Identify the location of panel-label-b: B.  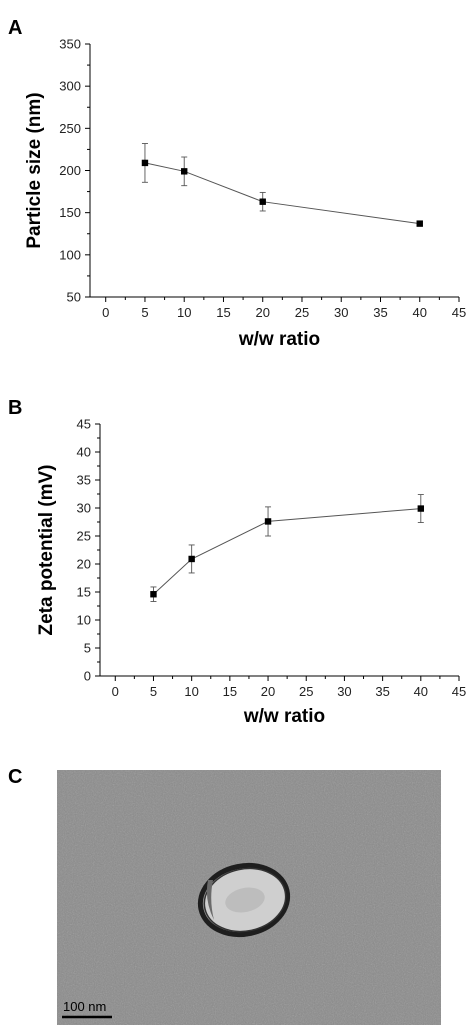
(15, 408).